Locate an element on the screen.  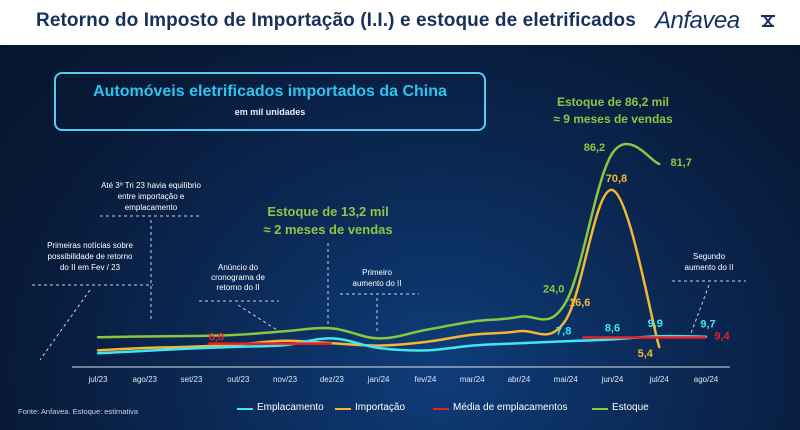
annotation-equilibrium: Até 3º Tri 23 havia equilíbrio is located at coordinates (151, 185).